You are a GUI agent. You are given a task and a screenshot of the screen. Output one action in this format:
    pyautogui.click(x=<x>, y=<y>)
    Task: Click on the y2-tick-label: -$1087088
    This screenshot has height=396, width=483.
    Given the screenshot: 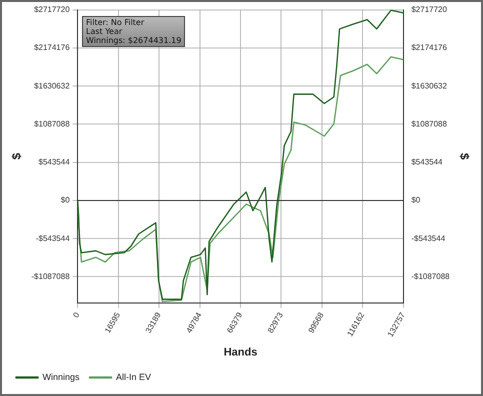 What is the action you would take?
    pyautogui.click(x=430, y=276)
    